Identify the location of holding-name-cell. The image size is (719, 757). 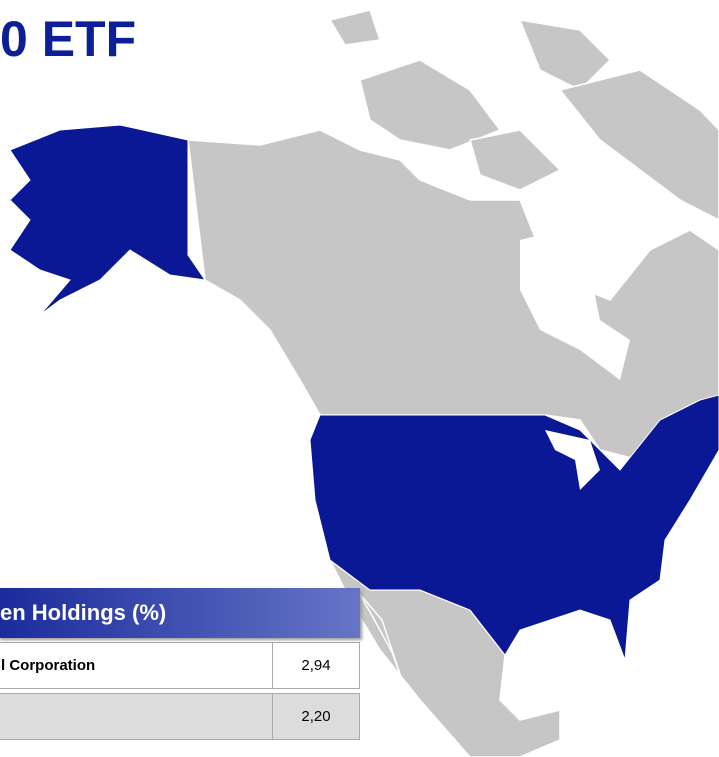
(136, 716).